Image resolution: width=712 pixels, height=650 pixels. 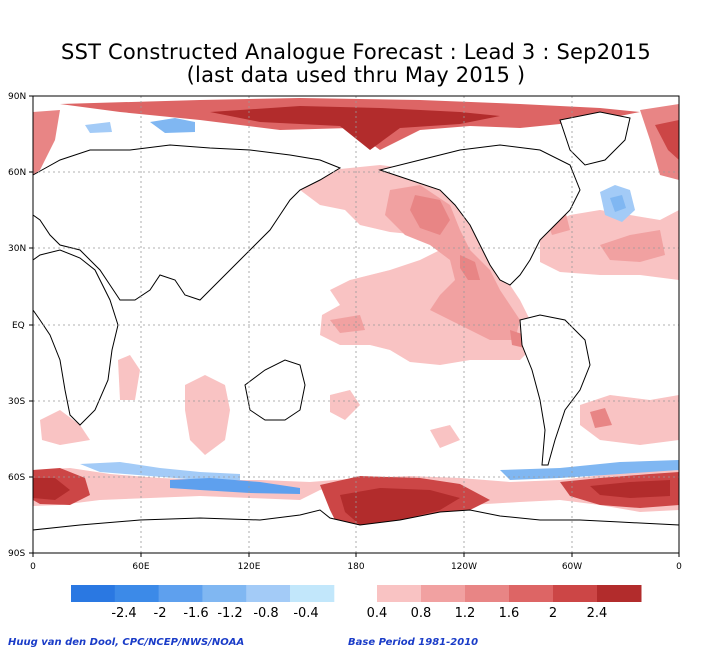 What do you see at coordinates (214, 613) in the screenshot?
I see `colorbar-labels-negative: -2.4 -2 -1.6 -1.2 -0.8 -0.4` at bounding box center [214, 613].